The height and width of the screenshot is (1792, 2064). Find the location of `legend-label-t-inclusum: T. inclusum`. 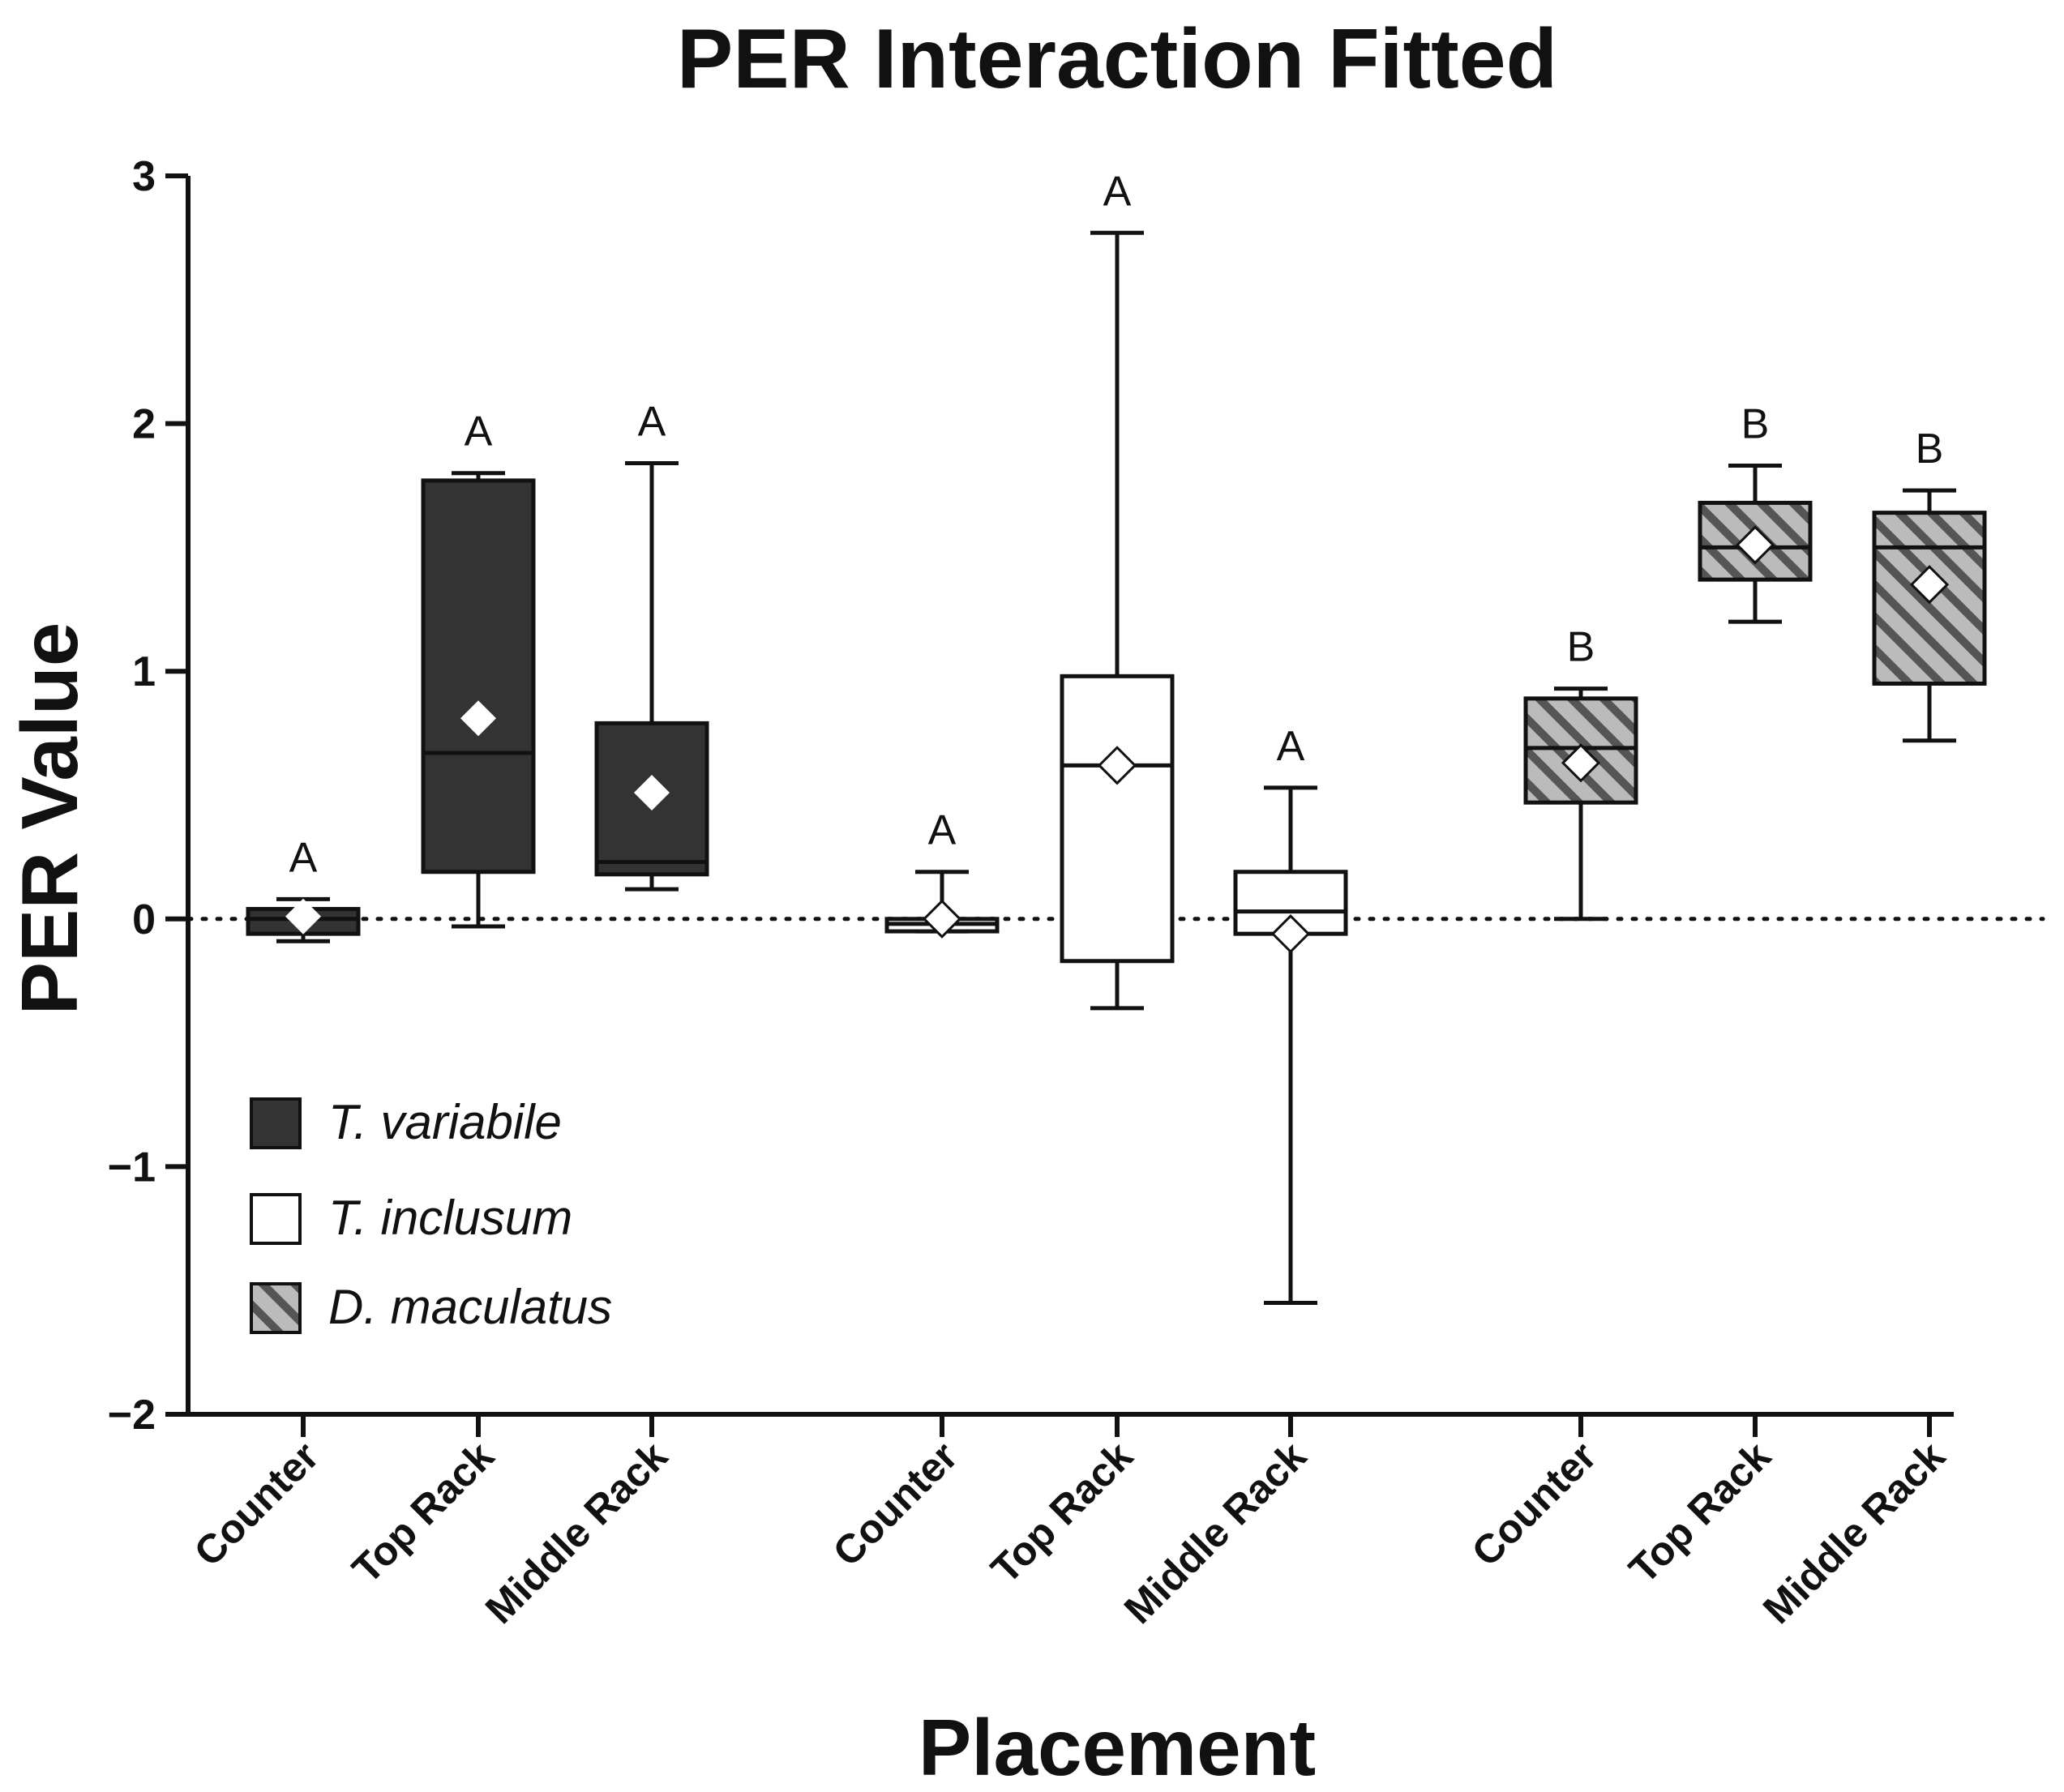

legend-label-t-inclusum: T. inclusum is located at coordinates (450, 1218).